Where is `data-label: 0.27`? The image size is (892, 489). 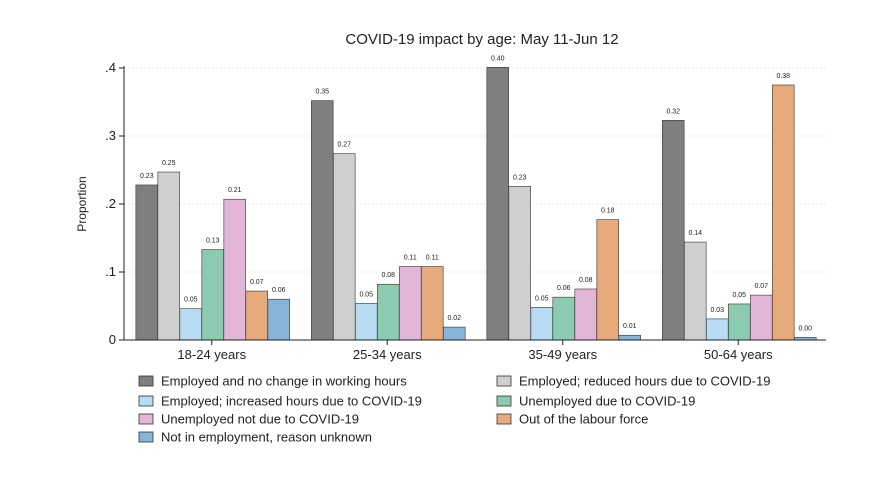
data-label: 0.27 is located at coordinates (344, 145).